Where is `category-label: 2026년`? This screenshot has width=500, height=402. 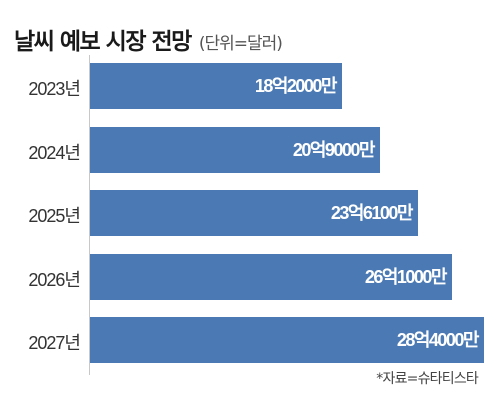
category-label: 2026년 is located at coordinates (54, 279).